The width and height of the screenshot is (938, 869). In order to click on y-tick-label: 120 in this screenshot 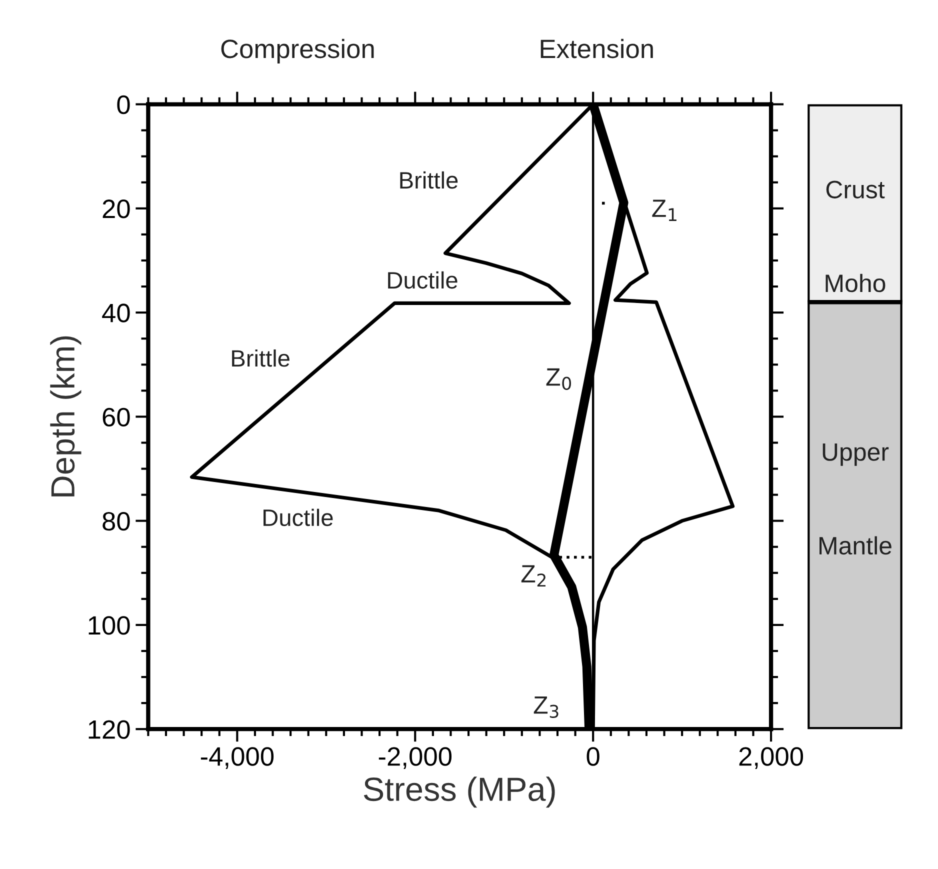, I will do `click(109, 729)`.